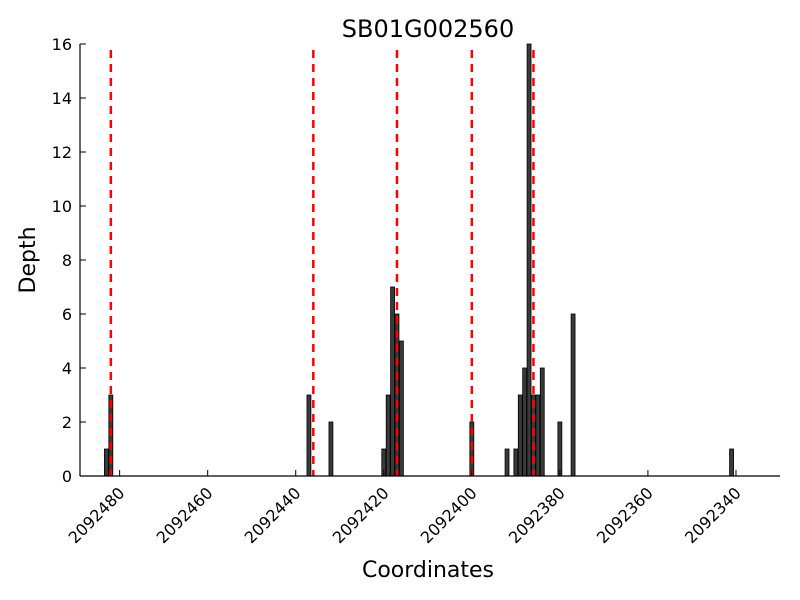  I want to click on x-tick-label: 2092360, so click(625, 515).